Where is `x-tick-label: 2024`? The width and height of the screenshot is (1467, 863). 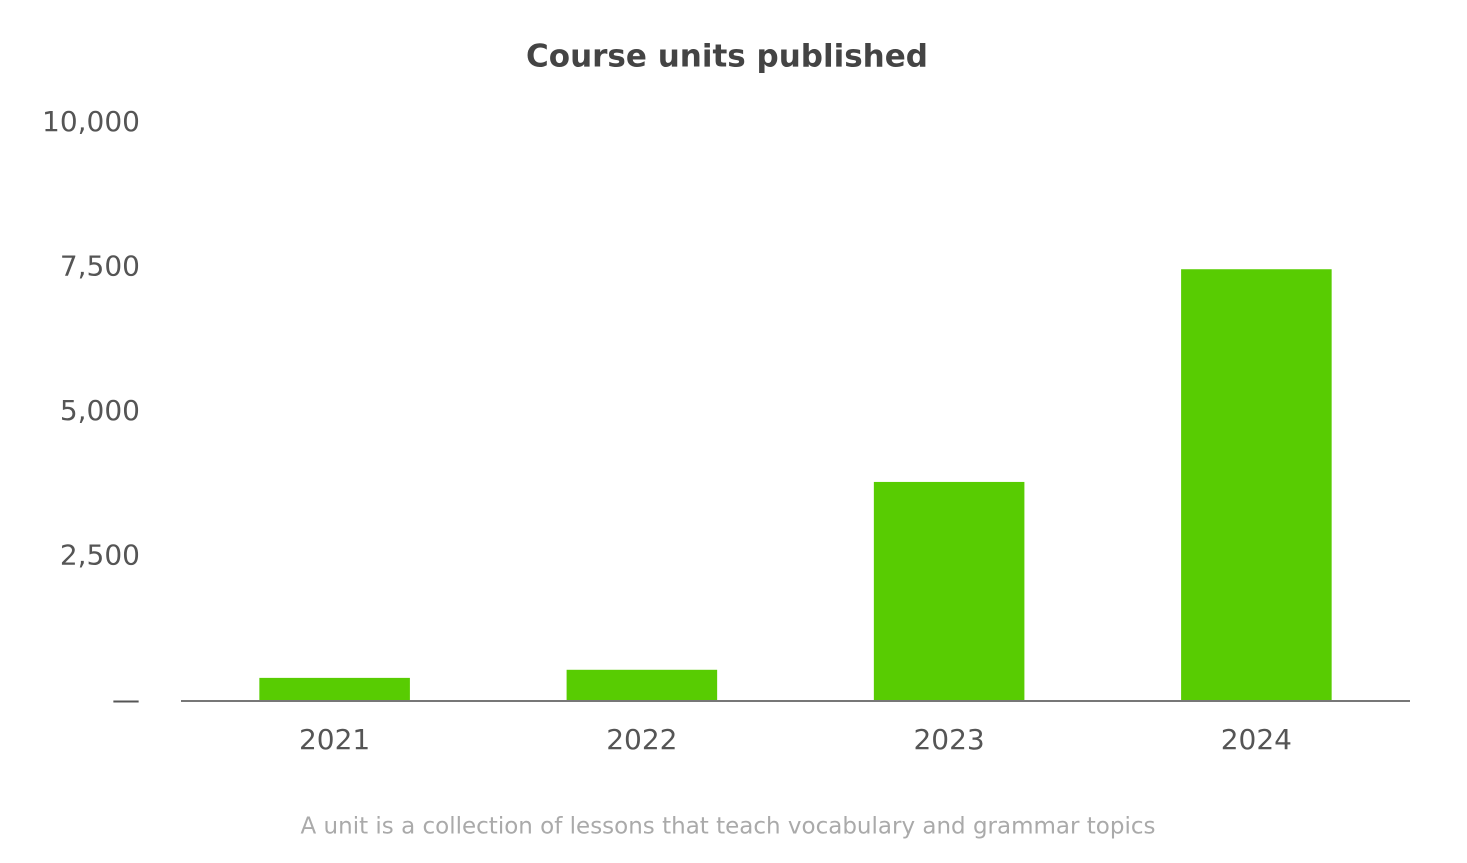 x-tick-label: 2024 is located at coordinates (1256, 739).